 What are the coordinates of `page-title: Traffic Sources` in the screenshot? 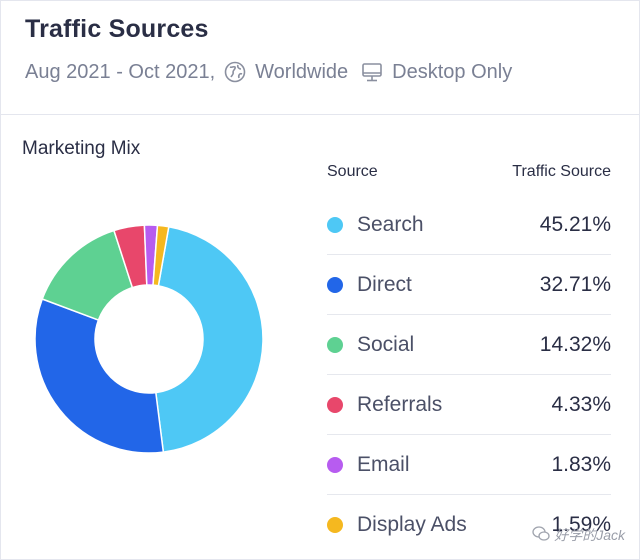 It's located at (117, 29).